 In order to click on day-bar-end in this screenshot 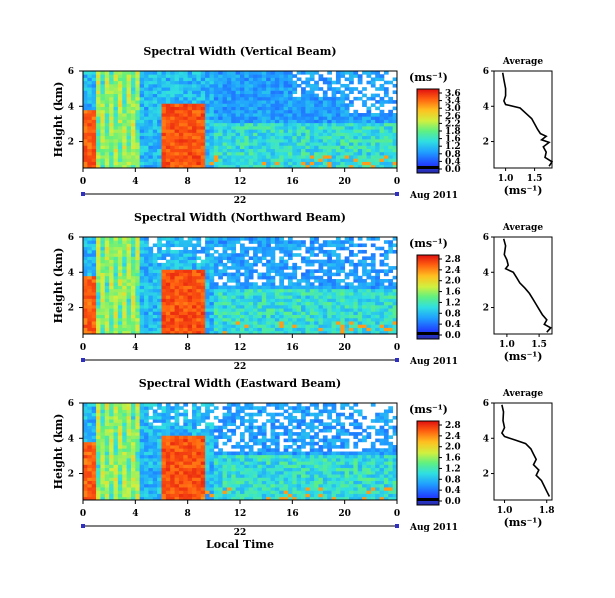, I will do `click(397, 360)`.